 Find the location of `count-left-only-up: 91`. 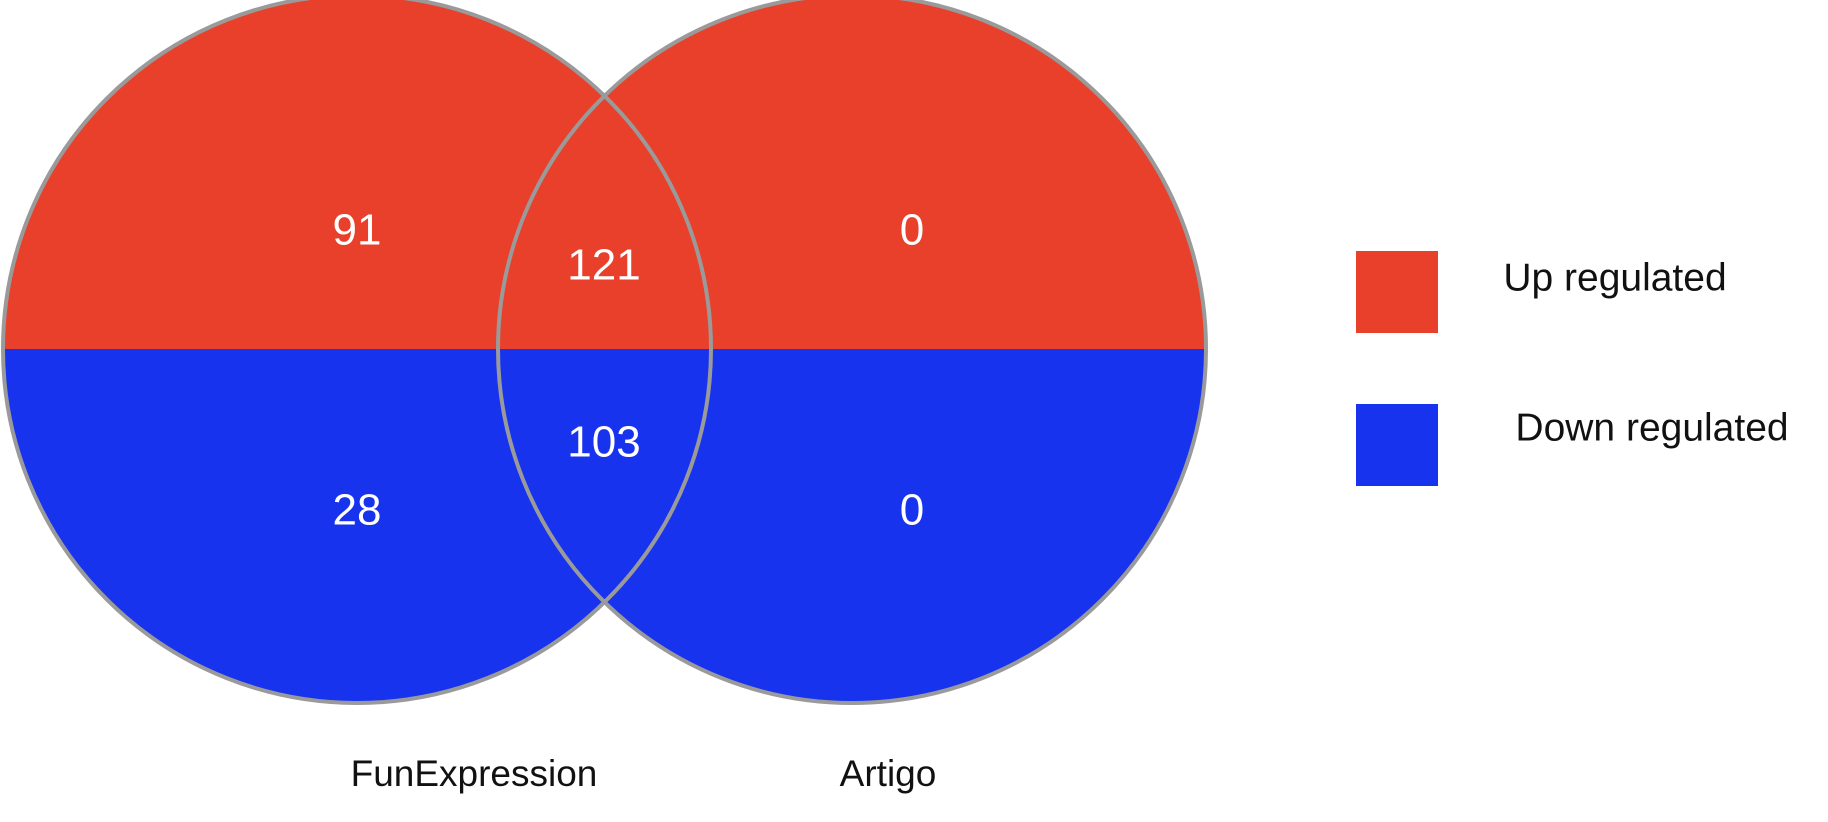

count-left-only-up: 91 is located at coordinates (357, 230).